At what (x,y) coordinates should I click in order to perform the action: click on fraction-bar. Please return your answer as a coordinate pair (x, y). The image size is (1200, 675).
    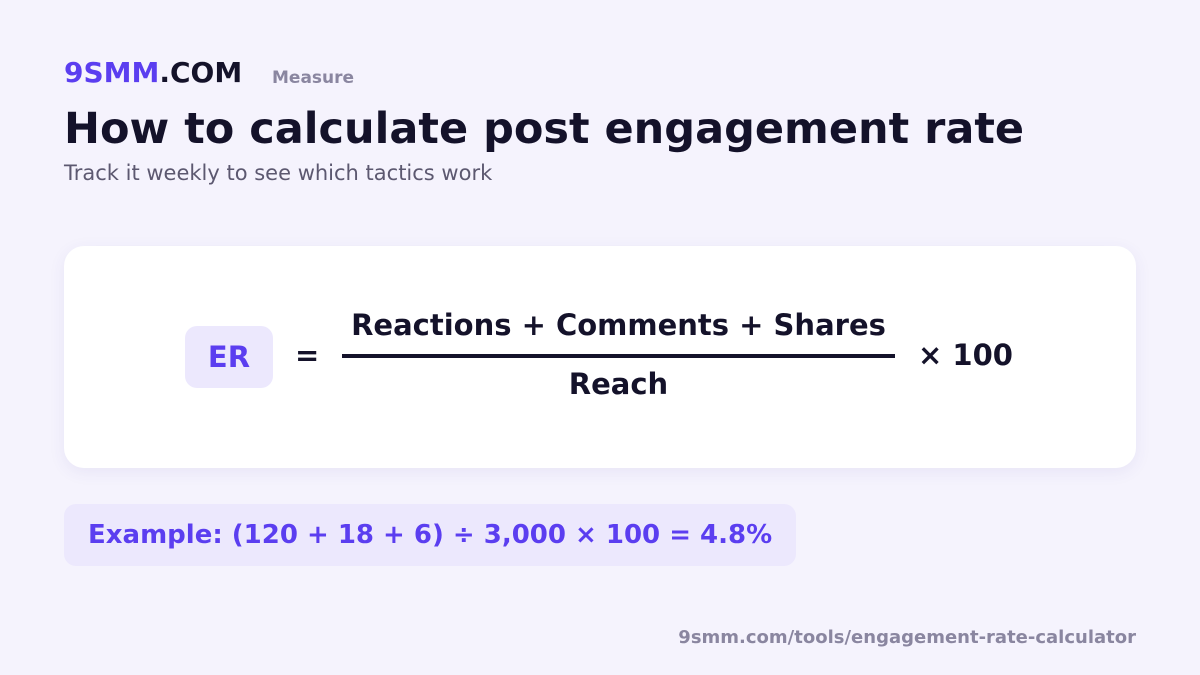
    Looking at the image, I should click on (618, 356).